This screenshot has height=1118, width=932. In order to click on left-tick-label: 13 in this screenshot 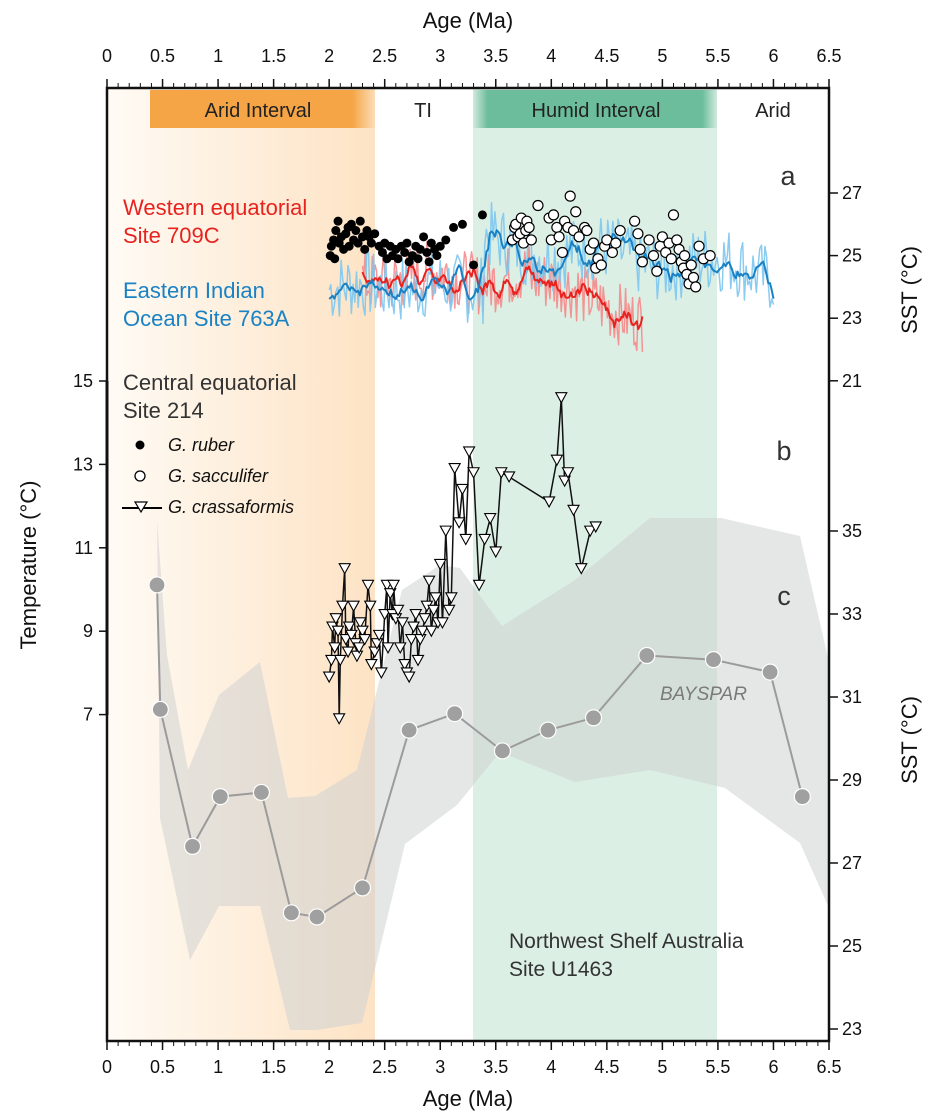, I will do `click(83, 464)`.